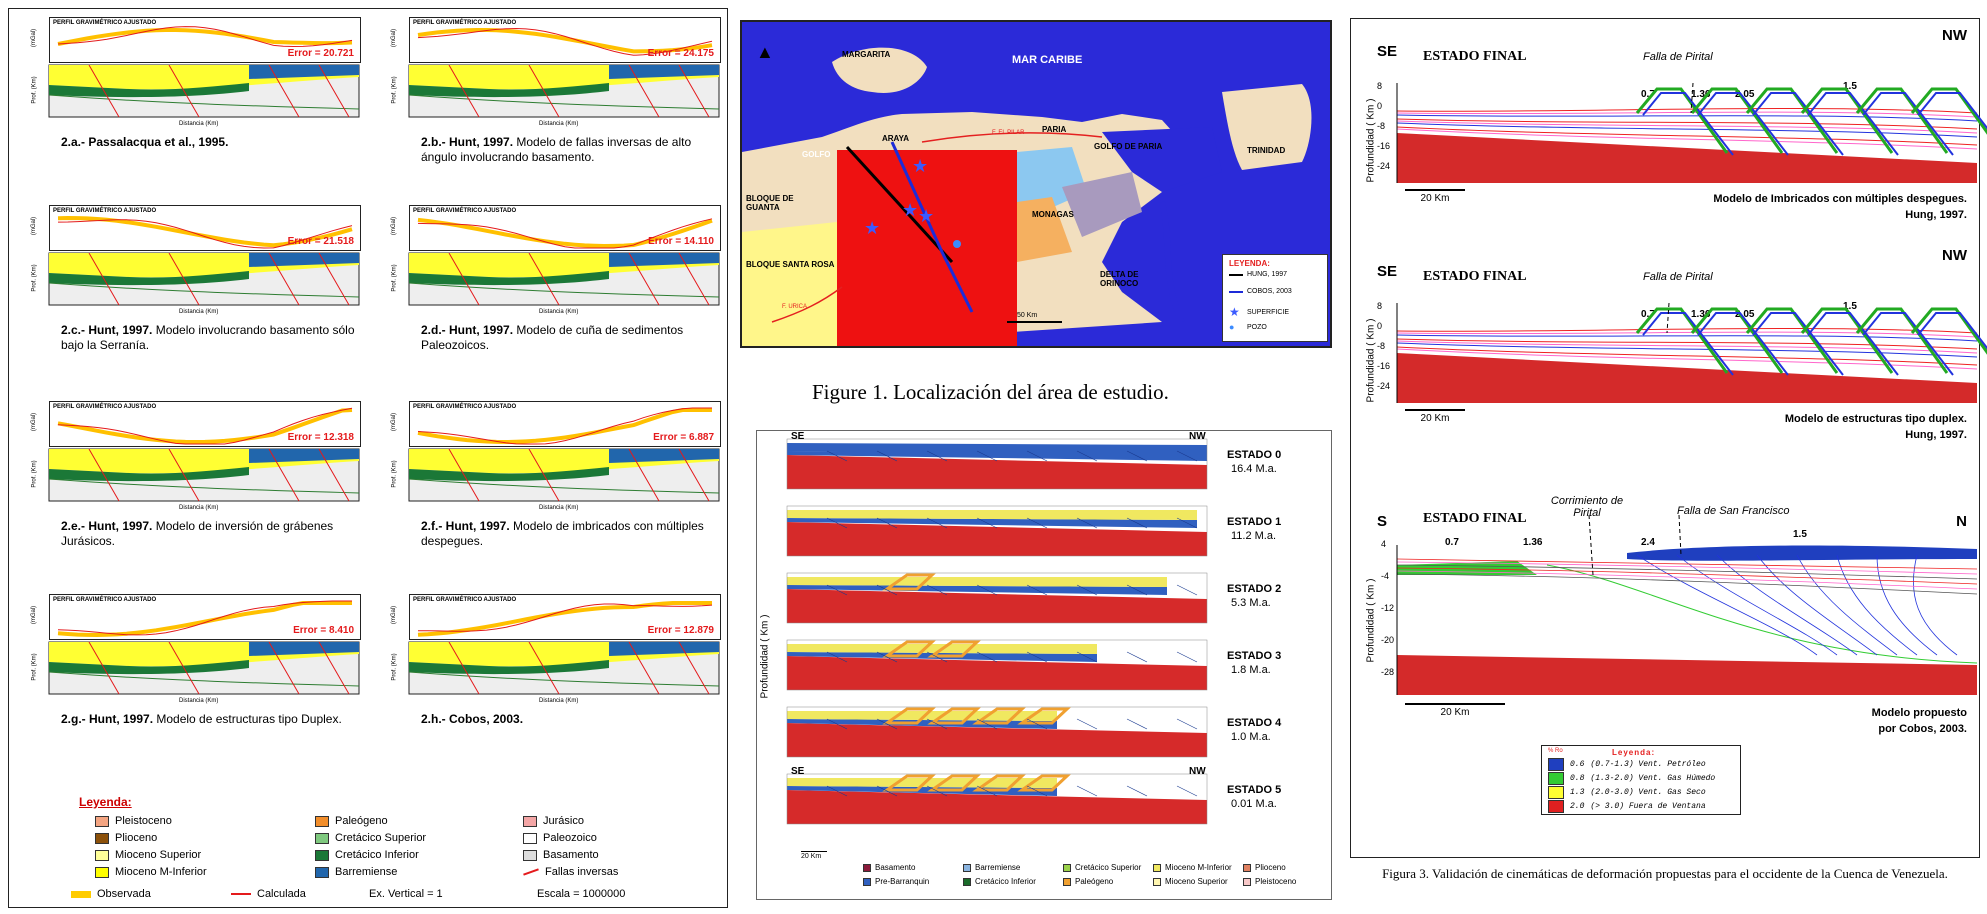 The height and width of the screenshot is (914, 1987). What do you see at coordinates (1384, 366) in the screenshot?
I see `y-tick: -16` at bounding box center [1384, 366].